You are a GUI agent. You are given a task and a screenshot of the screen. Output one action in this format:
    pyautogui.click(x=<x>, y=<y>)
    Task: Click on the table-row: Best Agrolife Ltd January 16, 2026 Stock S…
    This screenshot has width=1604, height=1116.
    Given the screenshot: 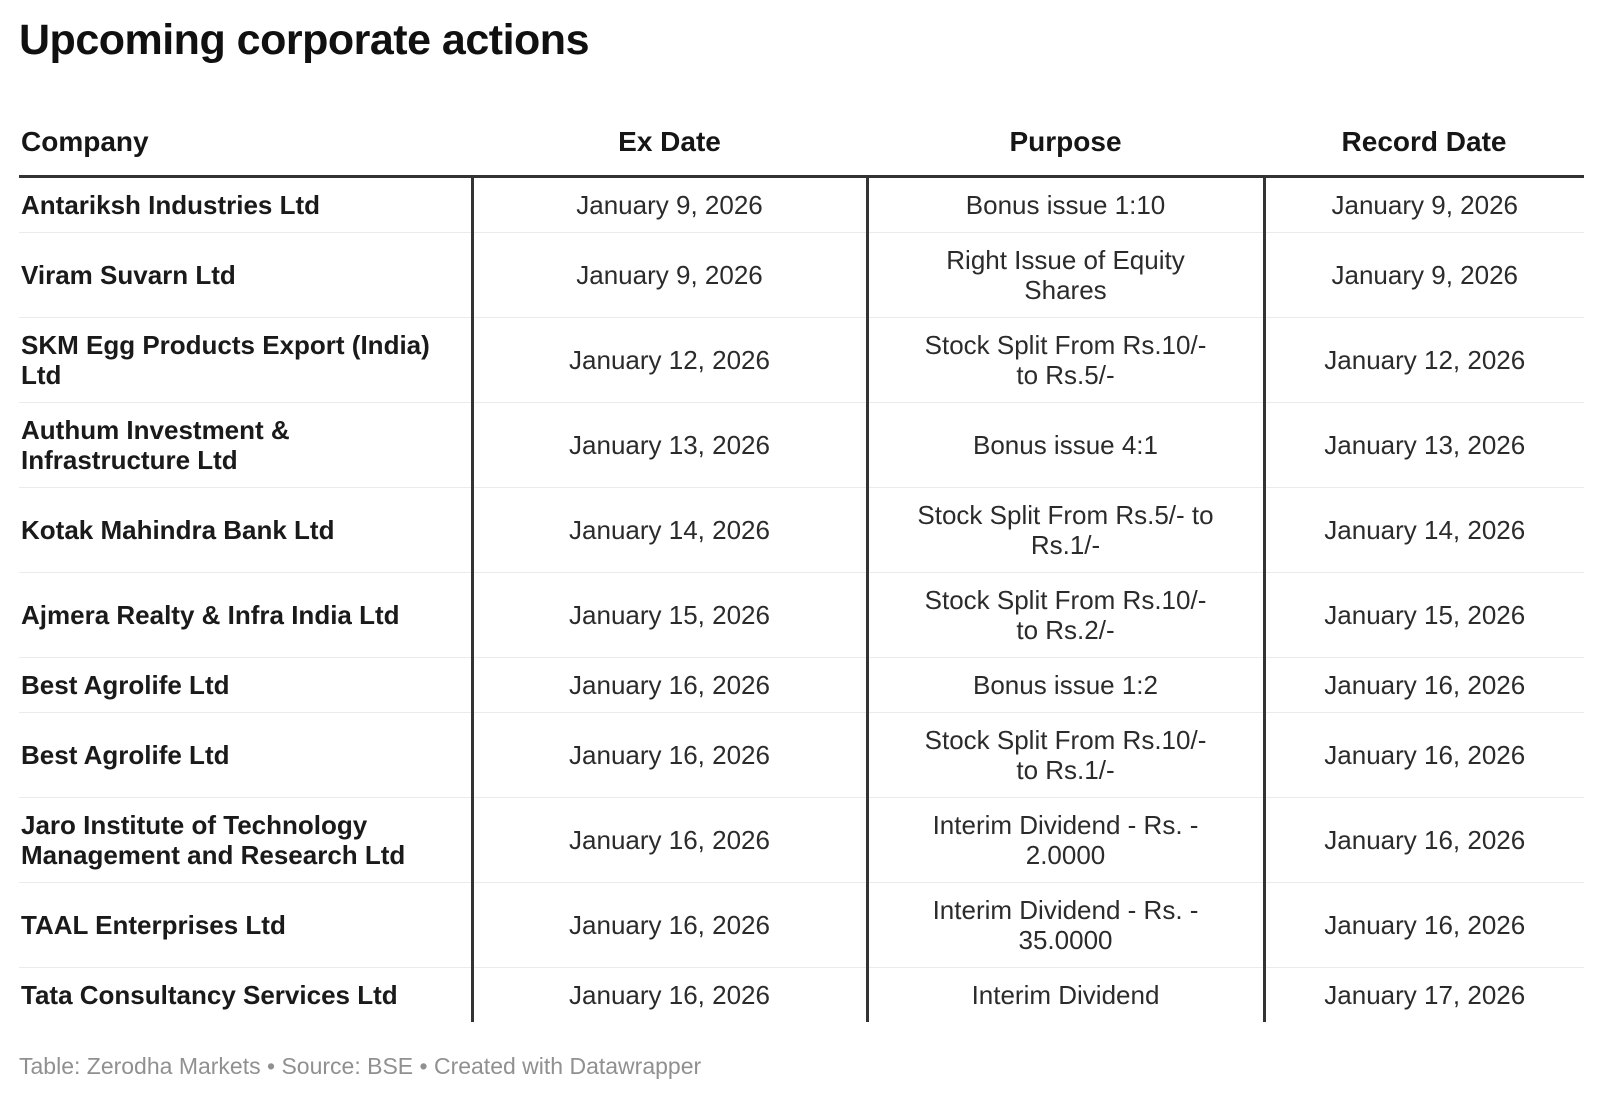 What is the action you would take?
    pyautogui.click(x=801, y=755)
    